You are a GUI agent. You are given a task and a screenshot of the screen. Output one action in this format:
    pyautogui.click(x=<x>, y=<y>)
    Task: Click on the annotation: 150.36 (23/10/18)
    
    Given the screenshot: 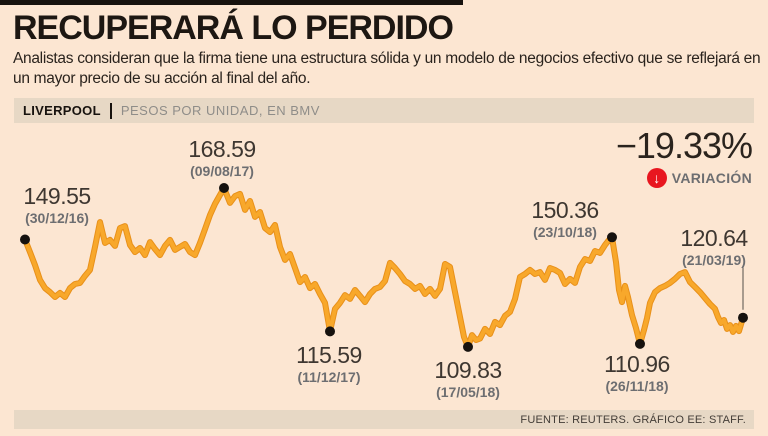 What is the action you would take?
    pyautogui.click(x=565, y=219)
    